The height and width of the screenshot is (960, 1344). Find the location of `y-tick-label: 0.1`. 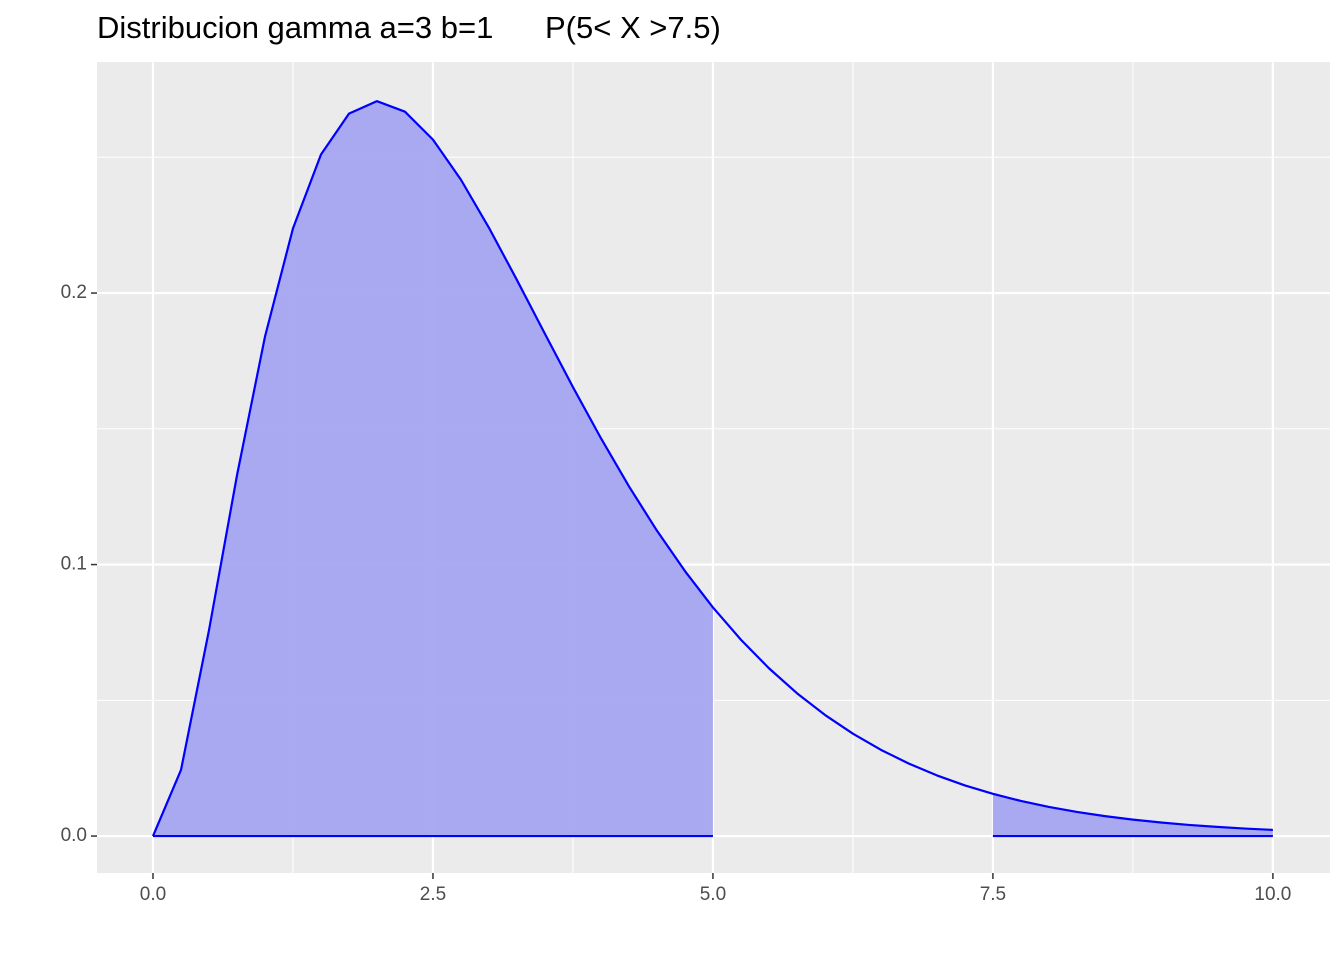

y-tick-label: 0.1 is located at coordinates (74, 564).